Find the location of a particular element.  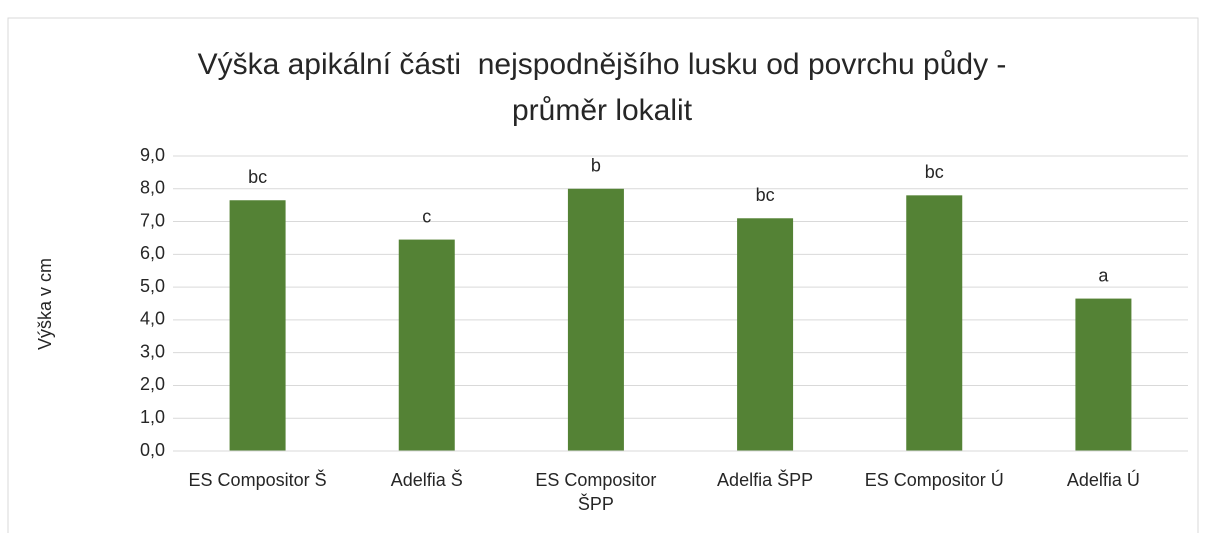

x-tick-label: Adelfia Š is located at coordinates (426, 480).